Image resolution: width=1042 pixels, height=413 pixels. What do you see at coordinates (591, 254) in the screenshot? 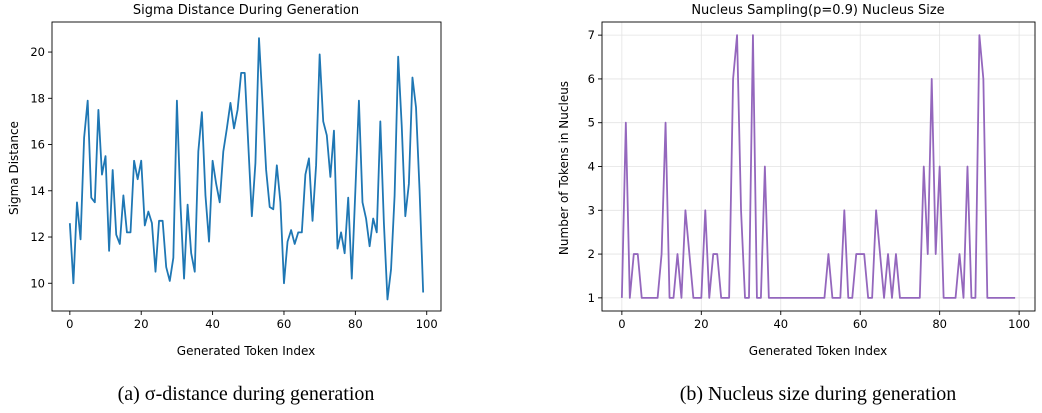
I see `y-tick-label: 2` at bounding box center [591, 254].